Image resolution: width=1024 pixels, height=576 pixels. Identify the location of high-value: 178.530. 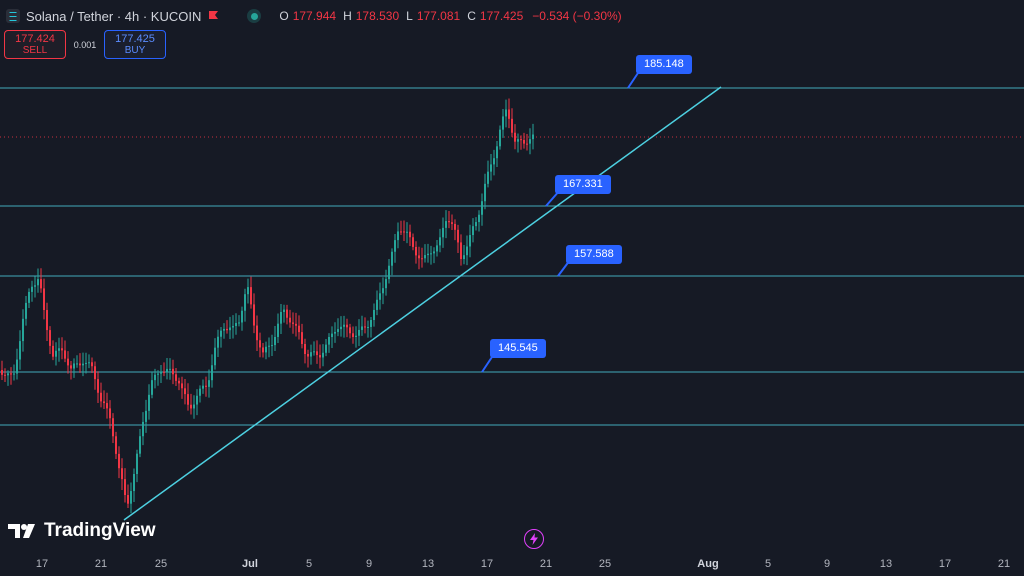
(377, 16).